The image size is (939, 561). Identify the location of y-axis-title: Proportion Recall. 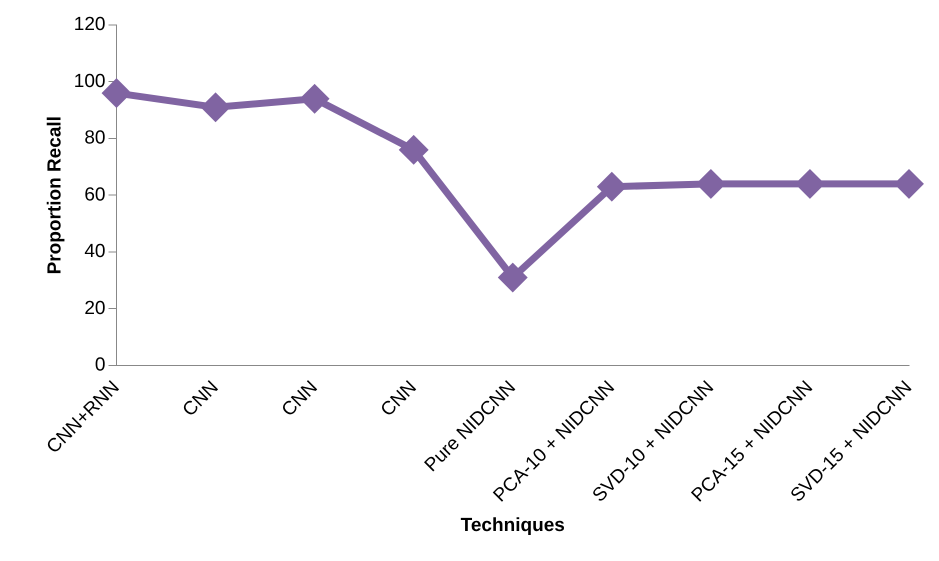
(55, 195).